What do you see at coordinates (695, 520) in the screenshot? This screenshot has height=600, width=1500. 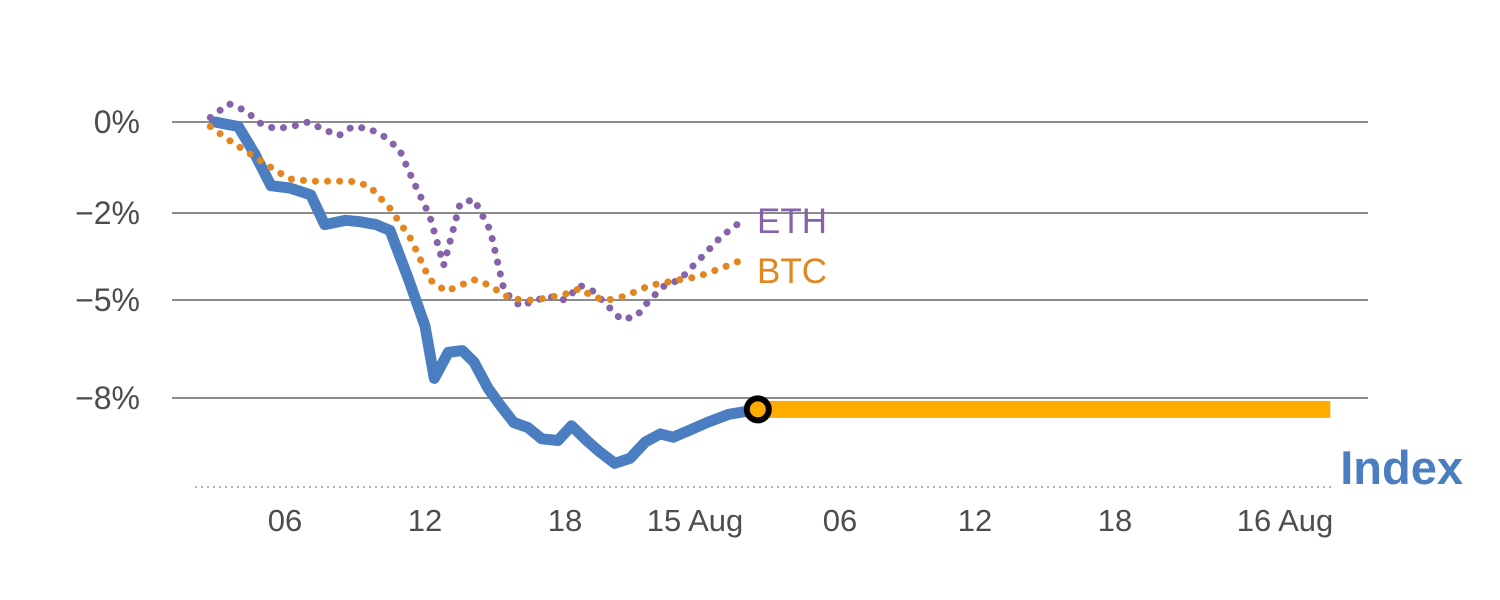 I see `x-tick-label: 15 Aug` at bounding box center [695, 520].